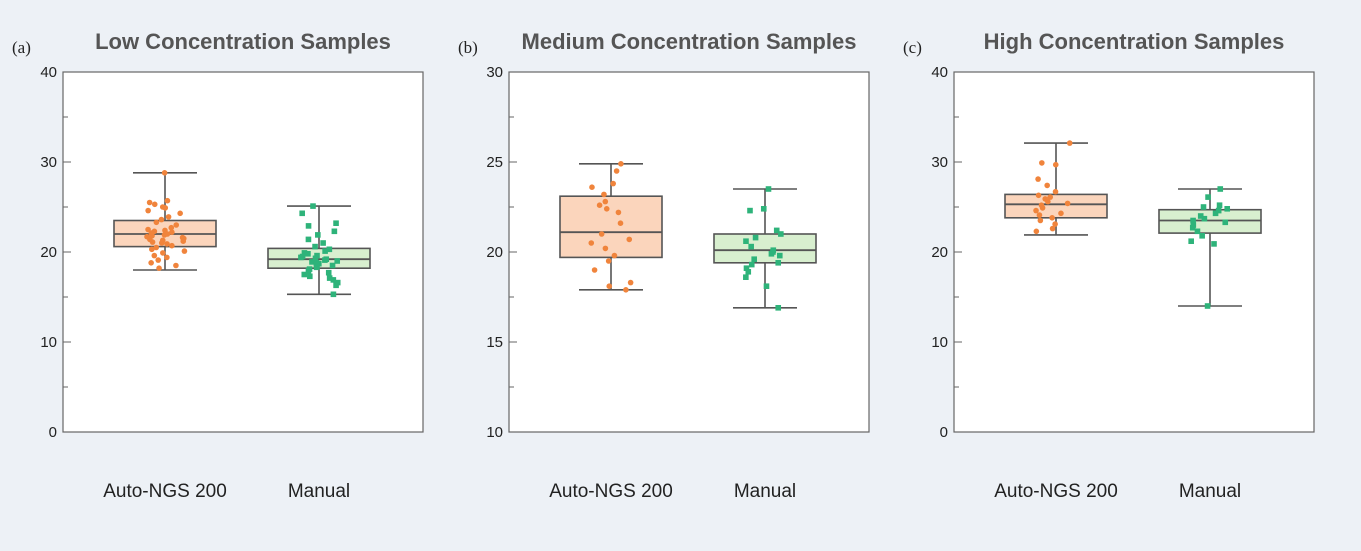  Describe the element at coordinates (53, 432) in the screenshot. I see `y-tick-label: 0` at that location.